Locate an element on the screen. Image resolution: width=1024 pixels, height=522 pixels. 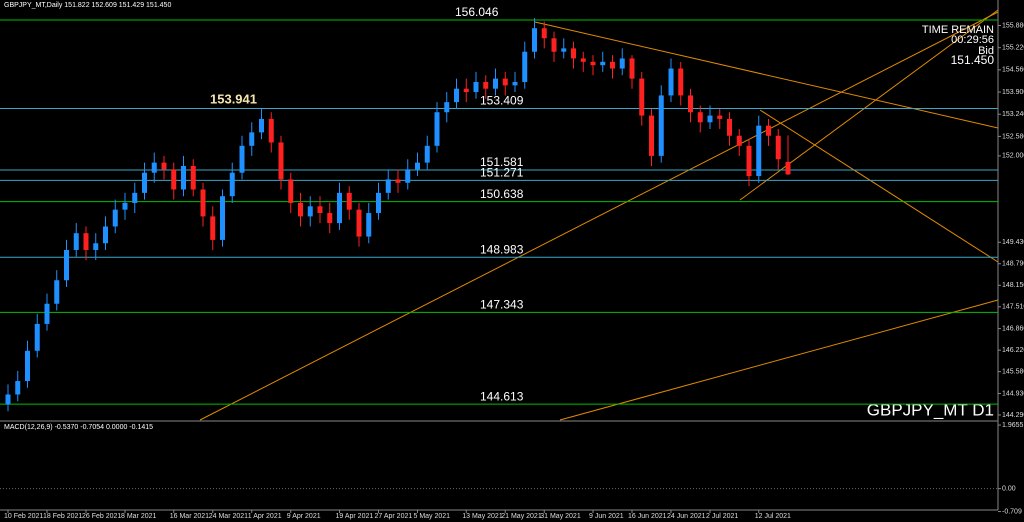
y-tick-label: 1.9655 is located at coordinates (1013, 425).